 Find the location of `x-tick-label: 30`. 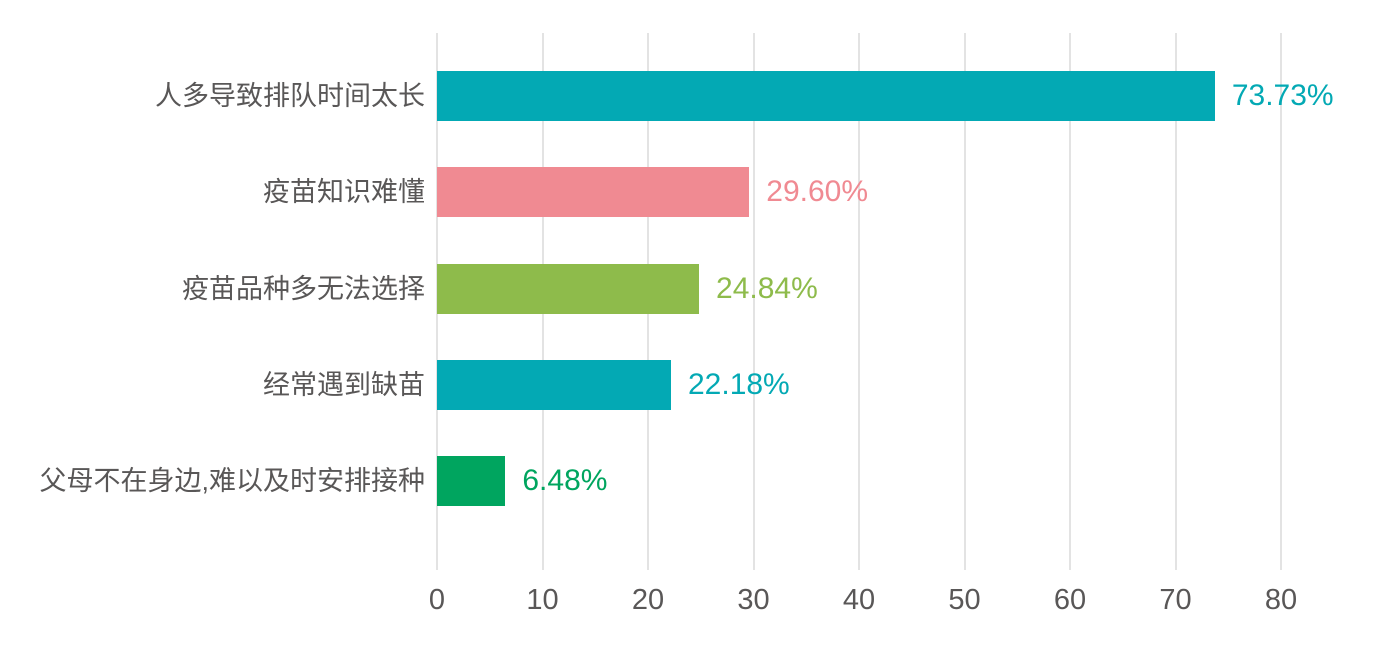

x-tick-label: 30 is located at coordinates (753, 600).